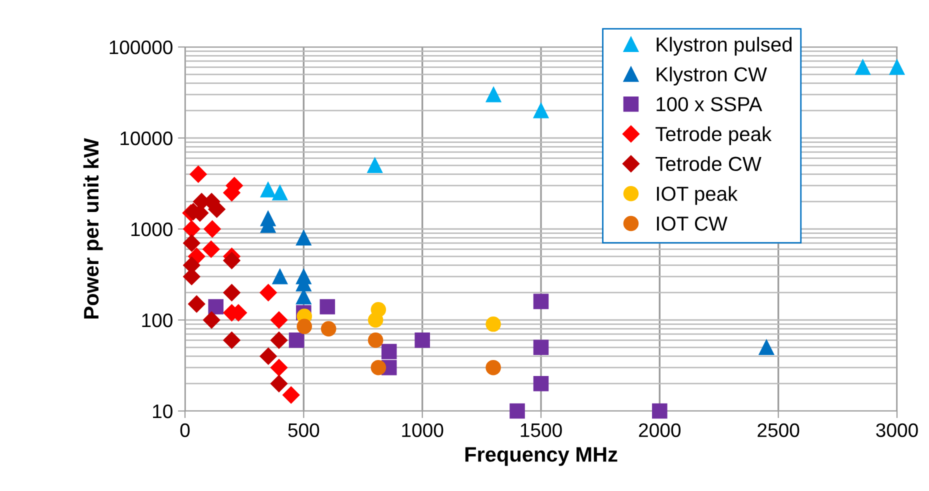  I want to click on legend-label: 100 x SSPA, so click(709, 104).